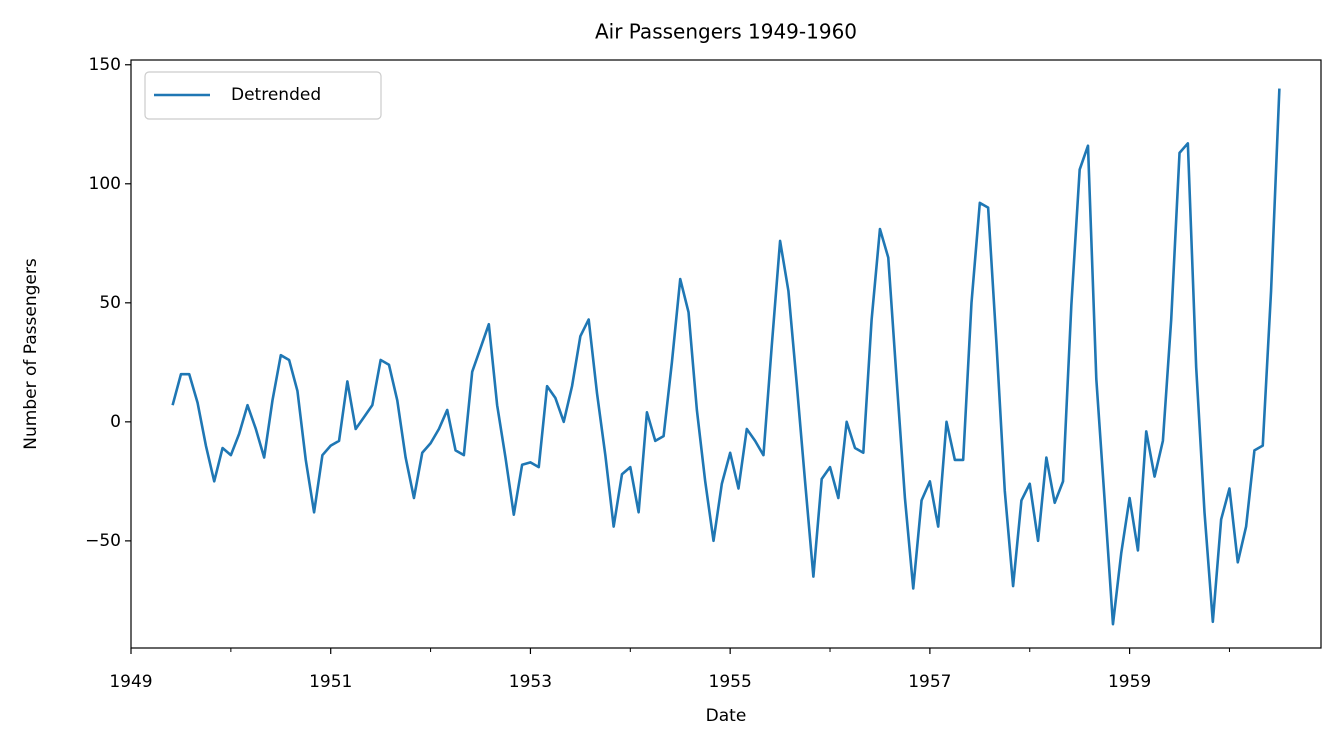 The image size is (1340, 751). What do you see at coordinates (730, 682) in the screenshot?
I see `x-tick-label: 1955` at bounding box center [730, 682].